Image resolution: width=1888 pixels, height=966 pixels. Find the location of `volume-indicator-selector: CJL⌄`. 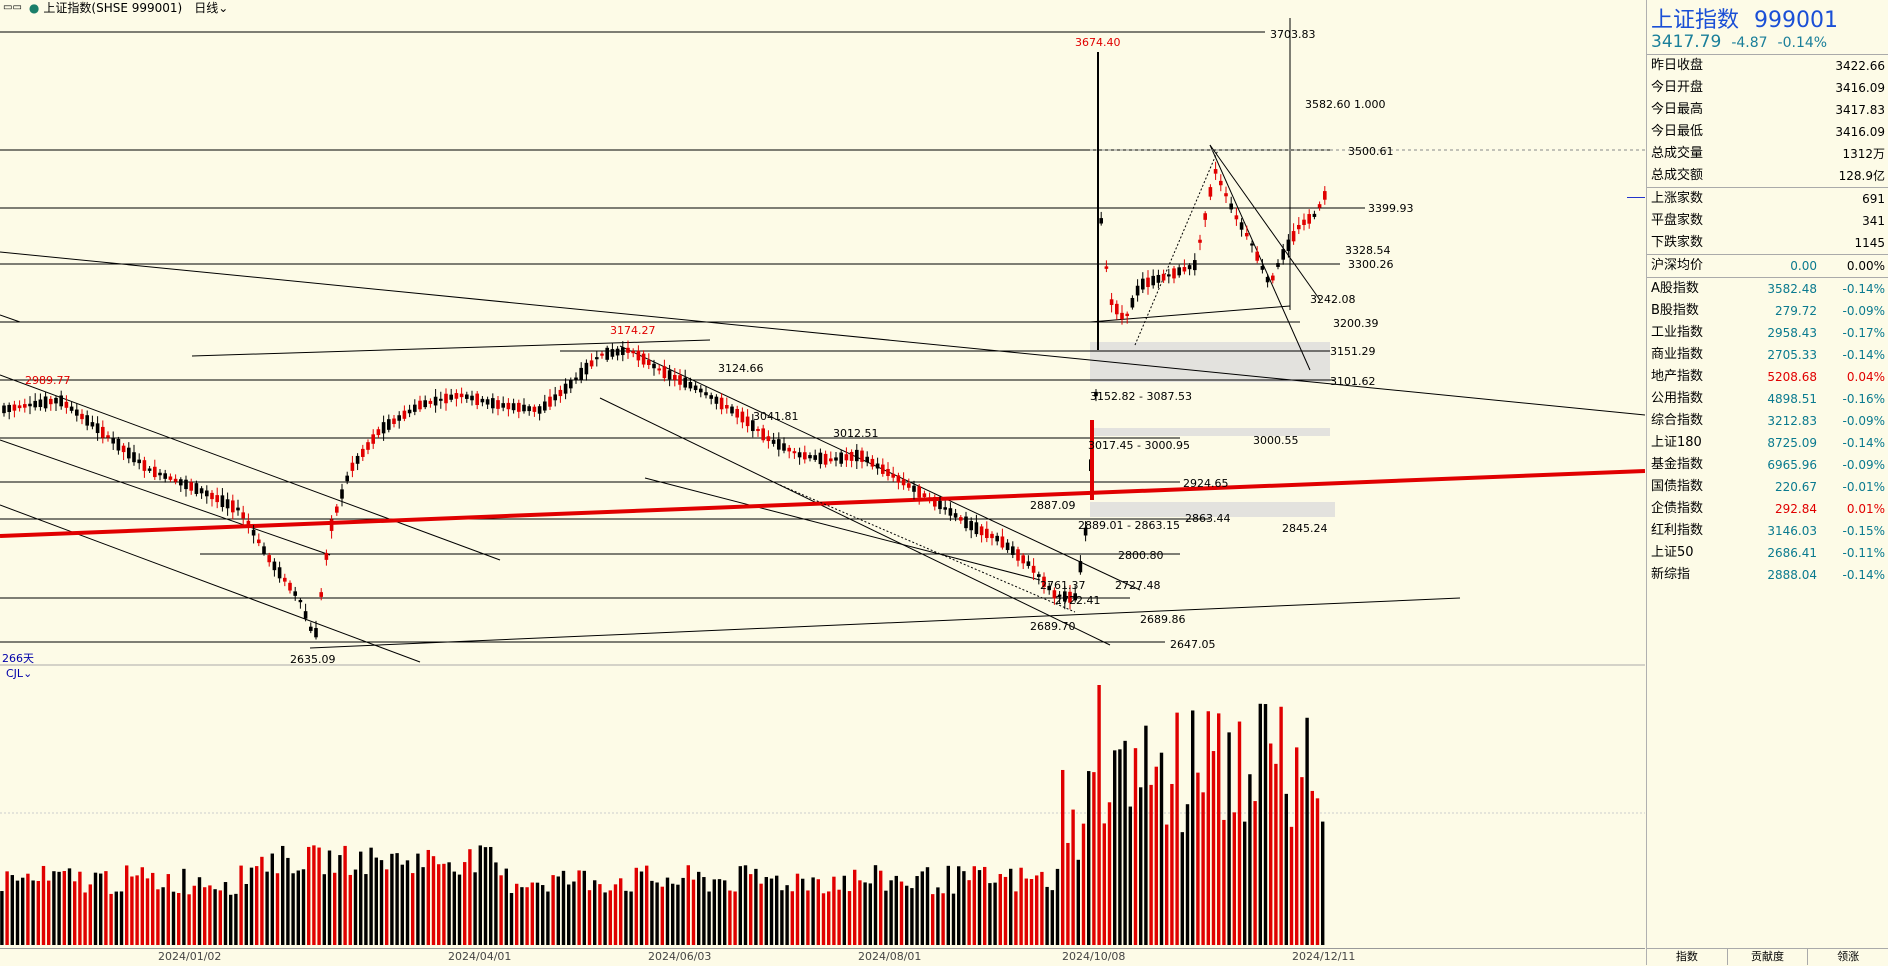

volume-indicator-selector: CJL⌄ is located at coordinates (19, 673).